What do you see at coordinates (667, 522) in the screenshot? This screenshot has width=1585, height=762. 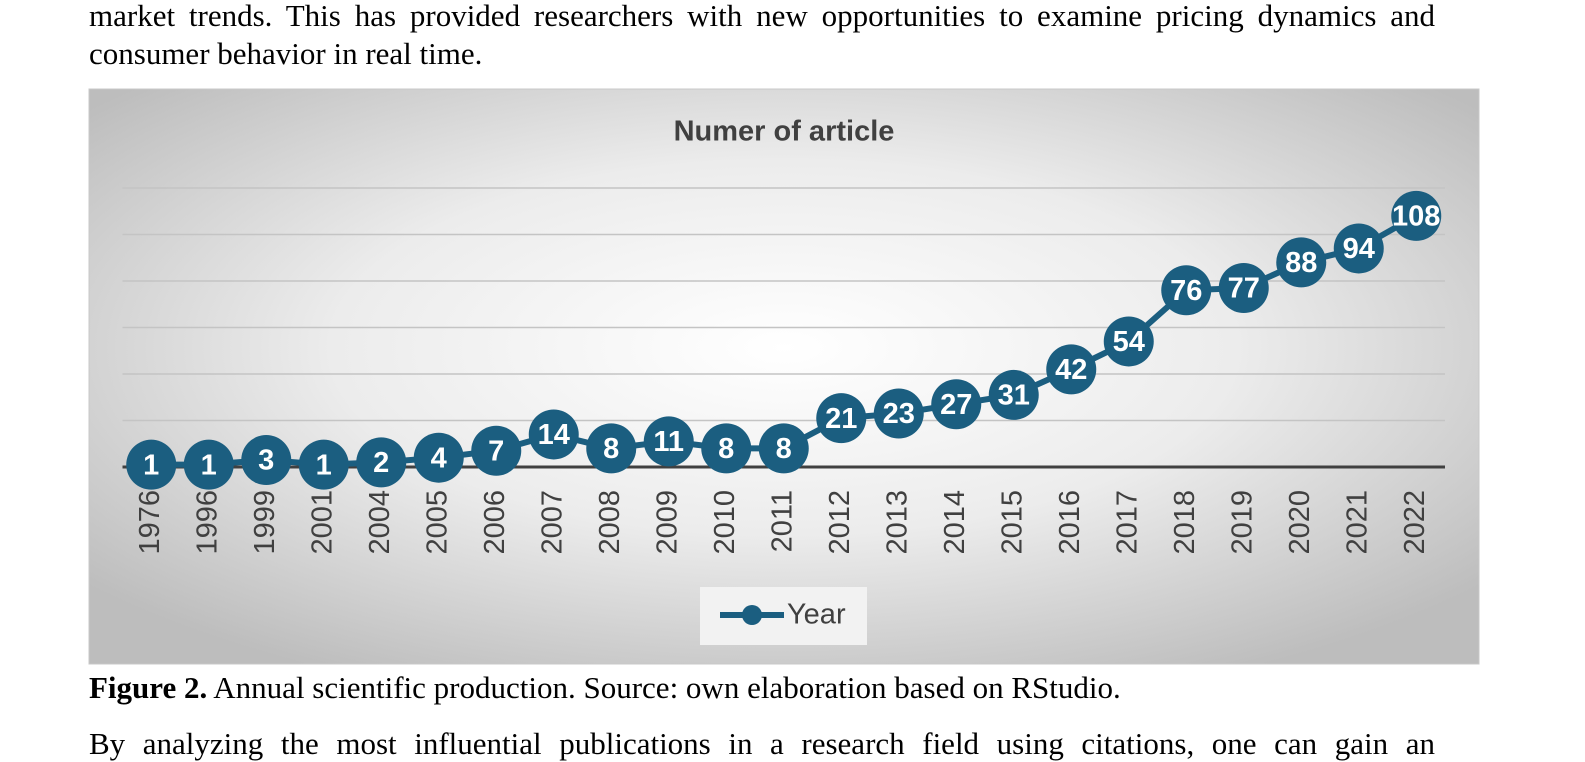 I see `x-tick-label: 2009` at bounding box center [667, 522].